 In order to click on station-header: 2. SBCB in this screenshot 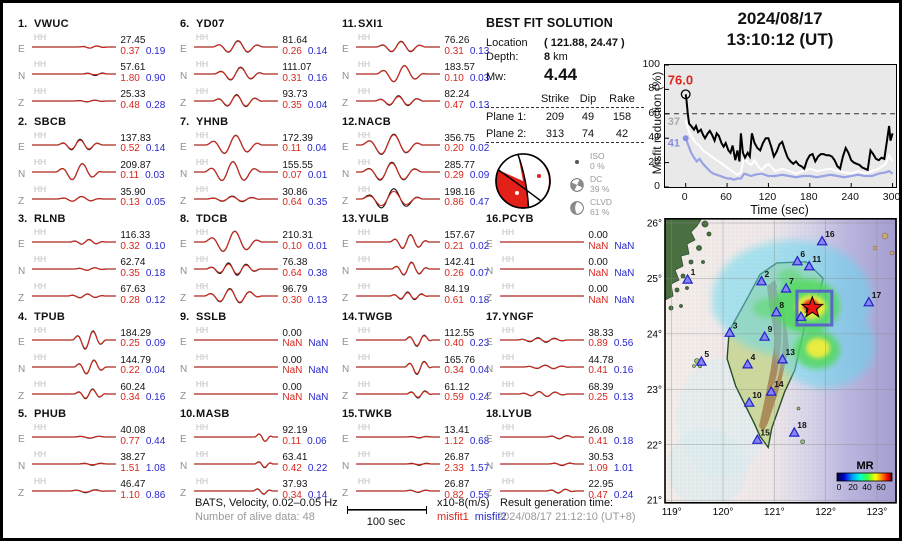, I will do `click(98, 123)`.